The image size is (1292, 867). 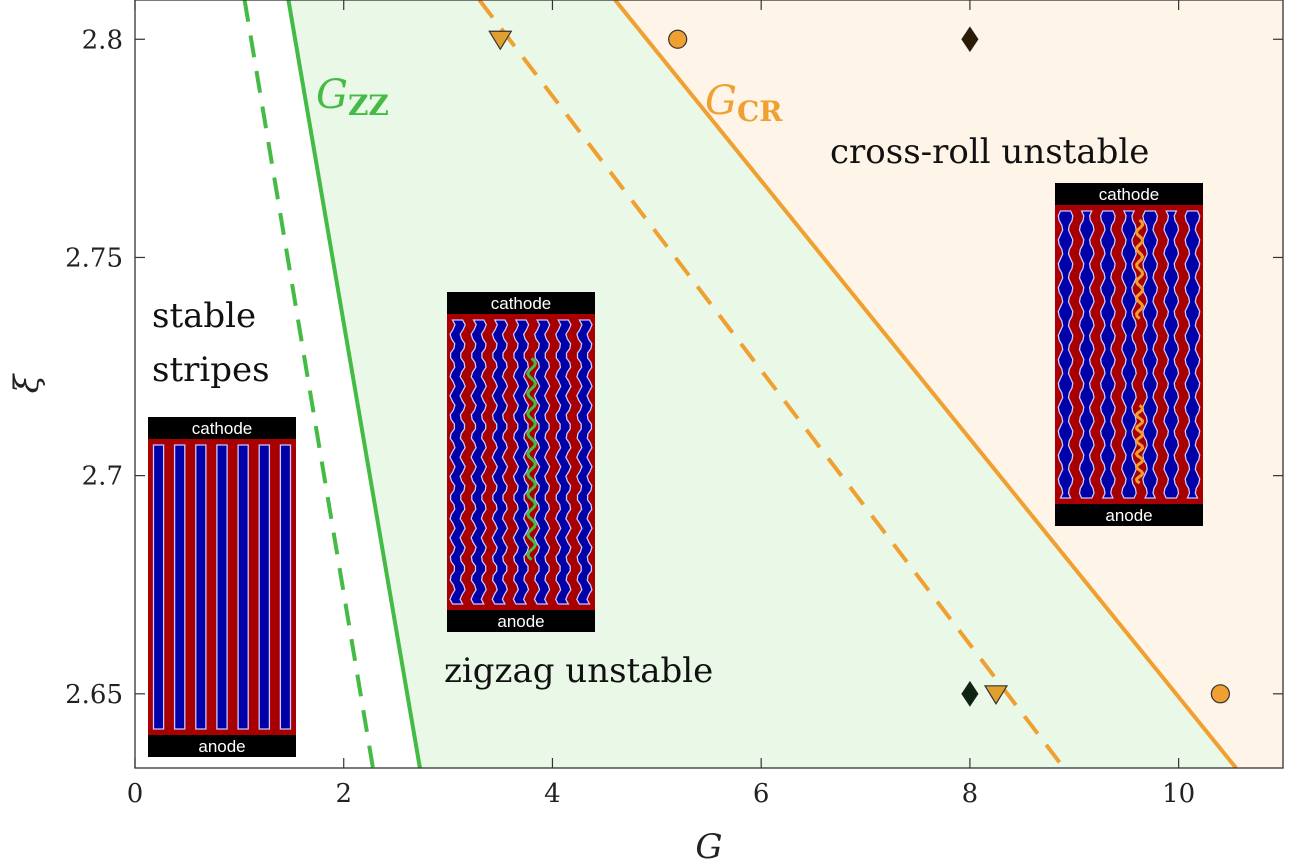 I want to click on x-tick-label: 6, so click(x=761, y=794).